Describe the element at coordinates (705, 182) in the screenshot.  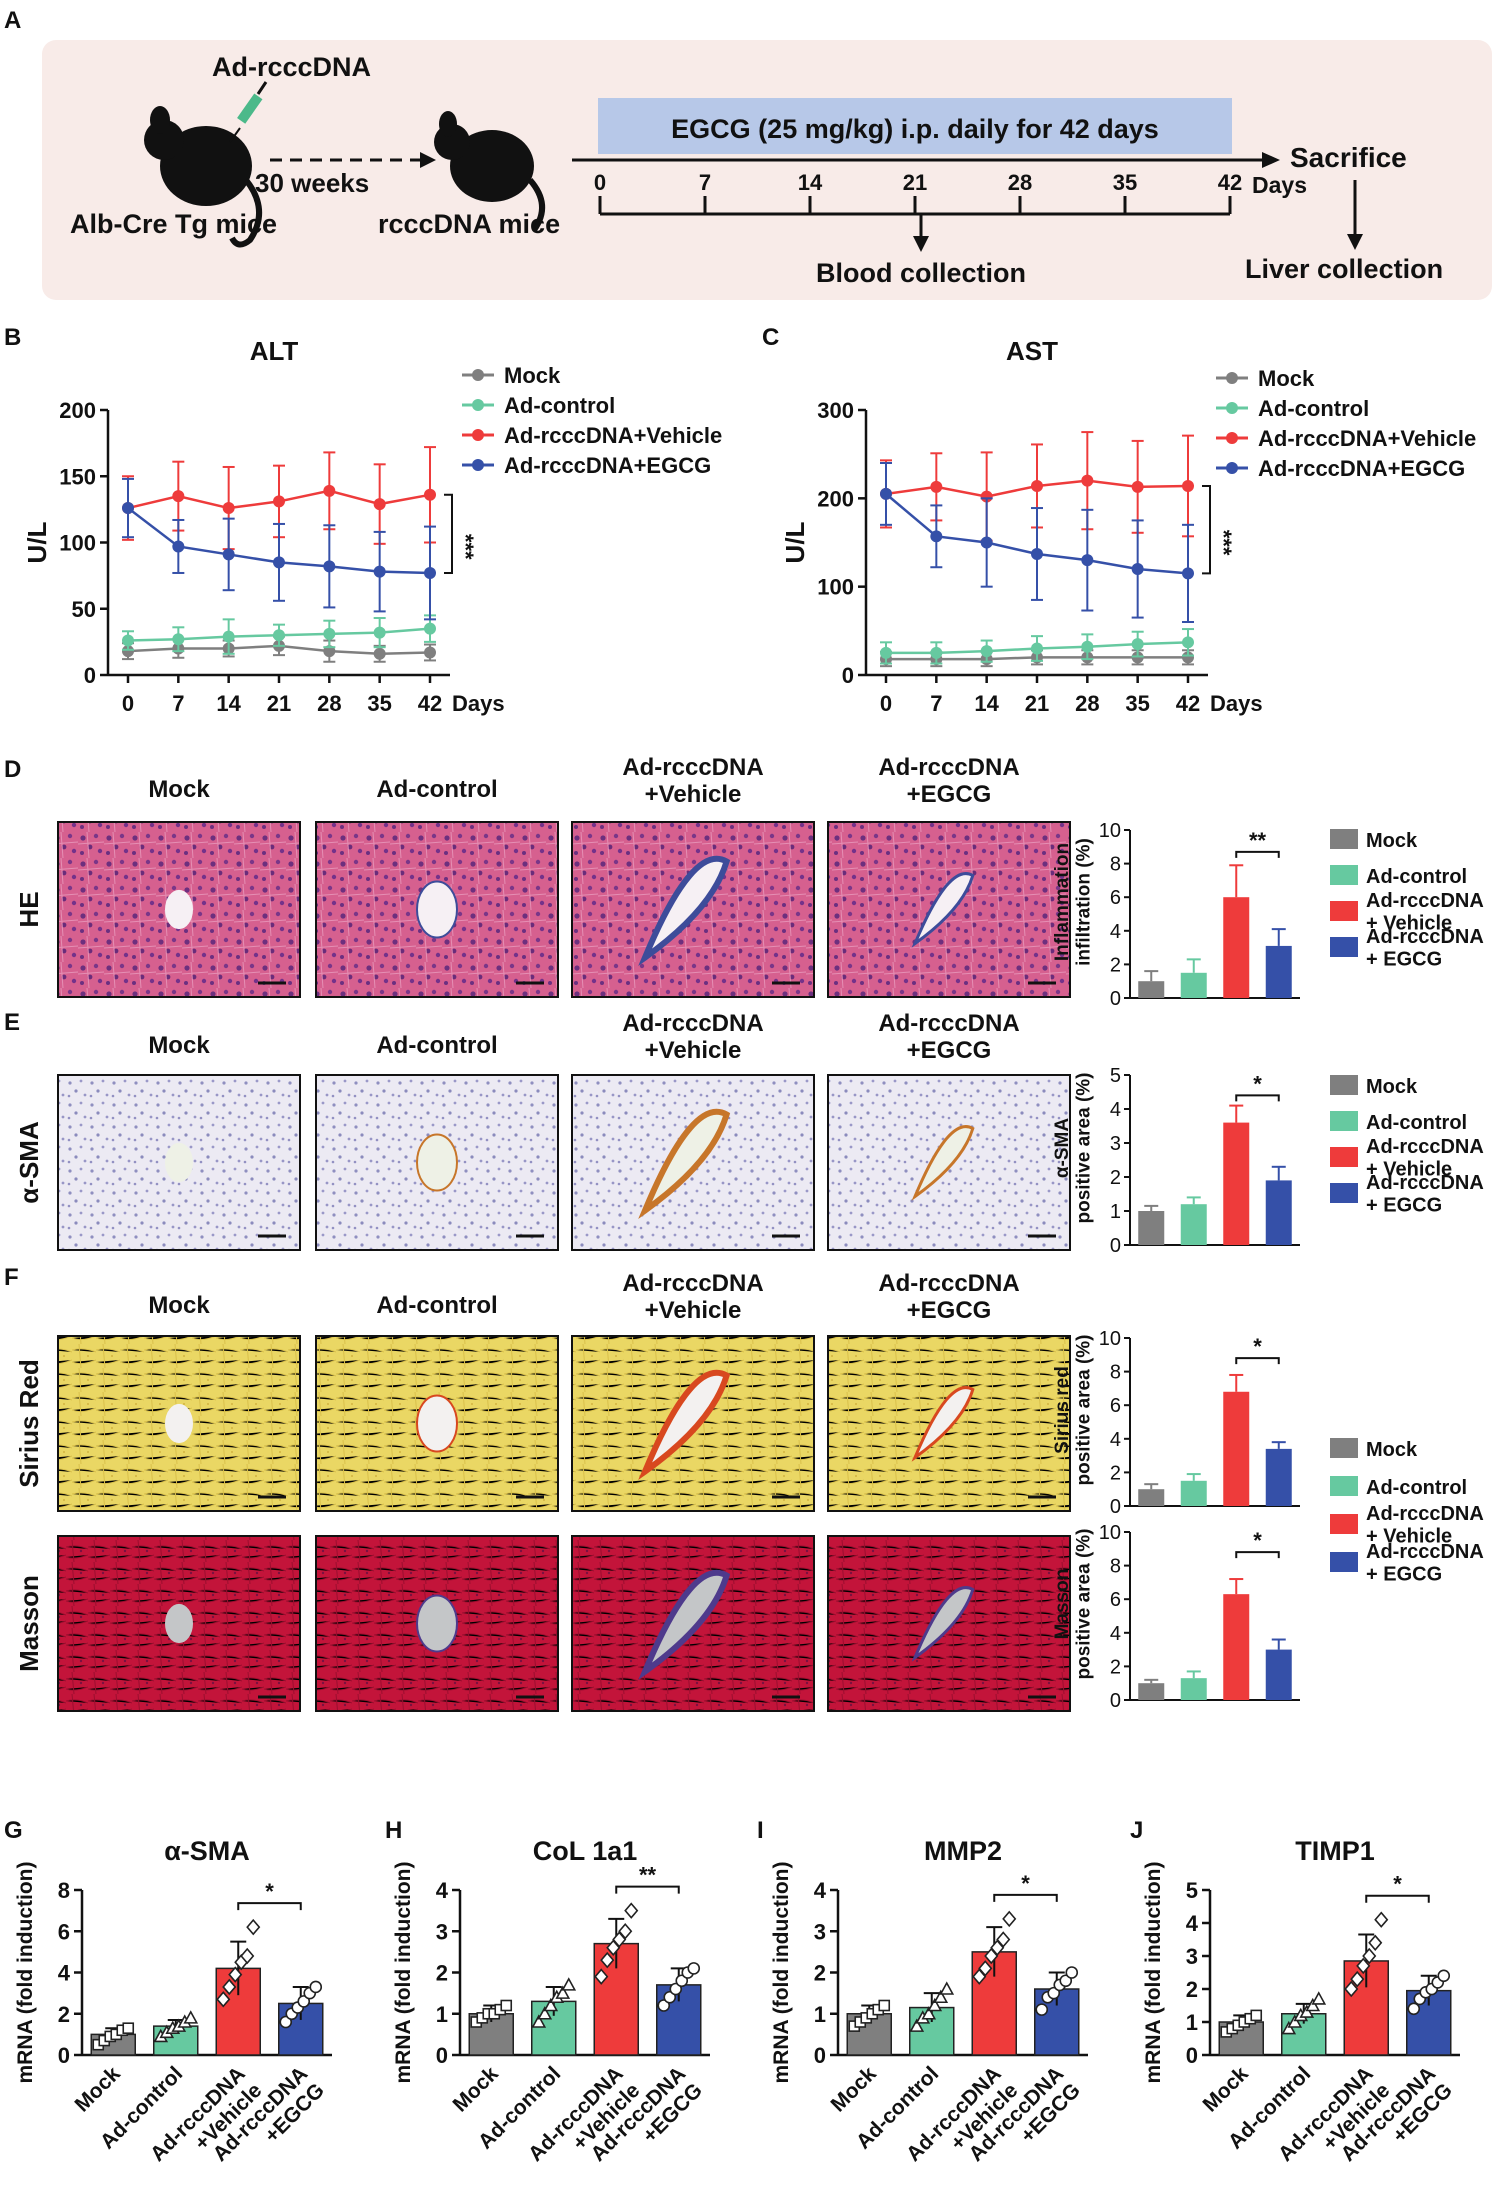
I see `timeline-tick-label: 7` at that location.